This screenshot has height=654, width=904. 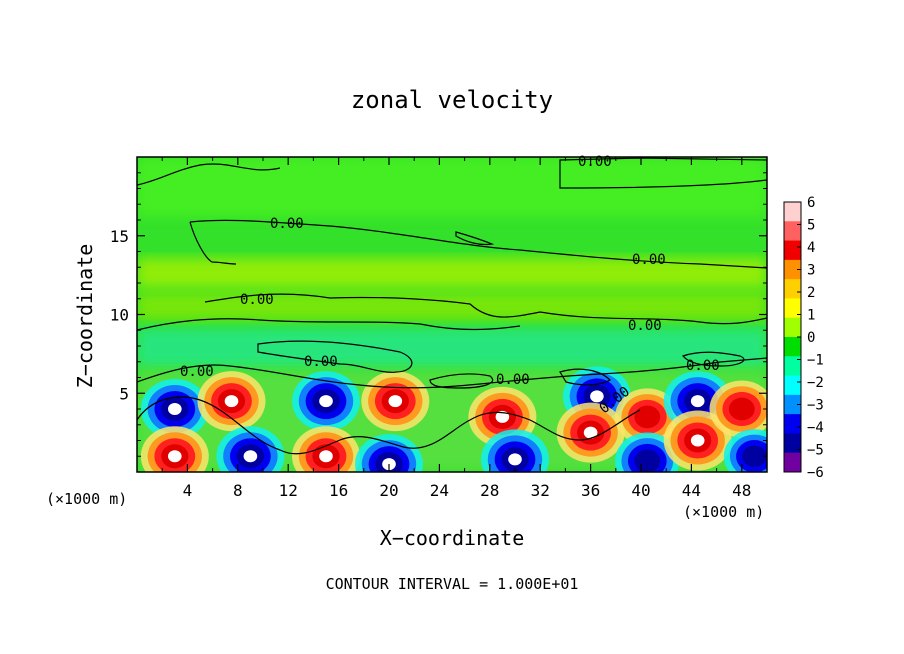 What do you see at coordinates (119, 315) in the screenshot?
I see `y-tick-label: 10` at bounding box center [119, 315].